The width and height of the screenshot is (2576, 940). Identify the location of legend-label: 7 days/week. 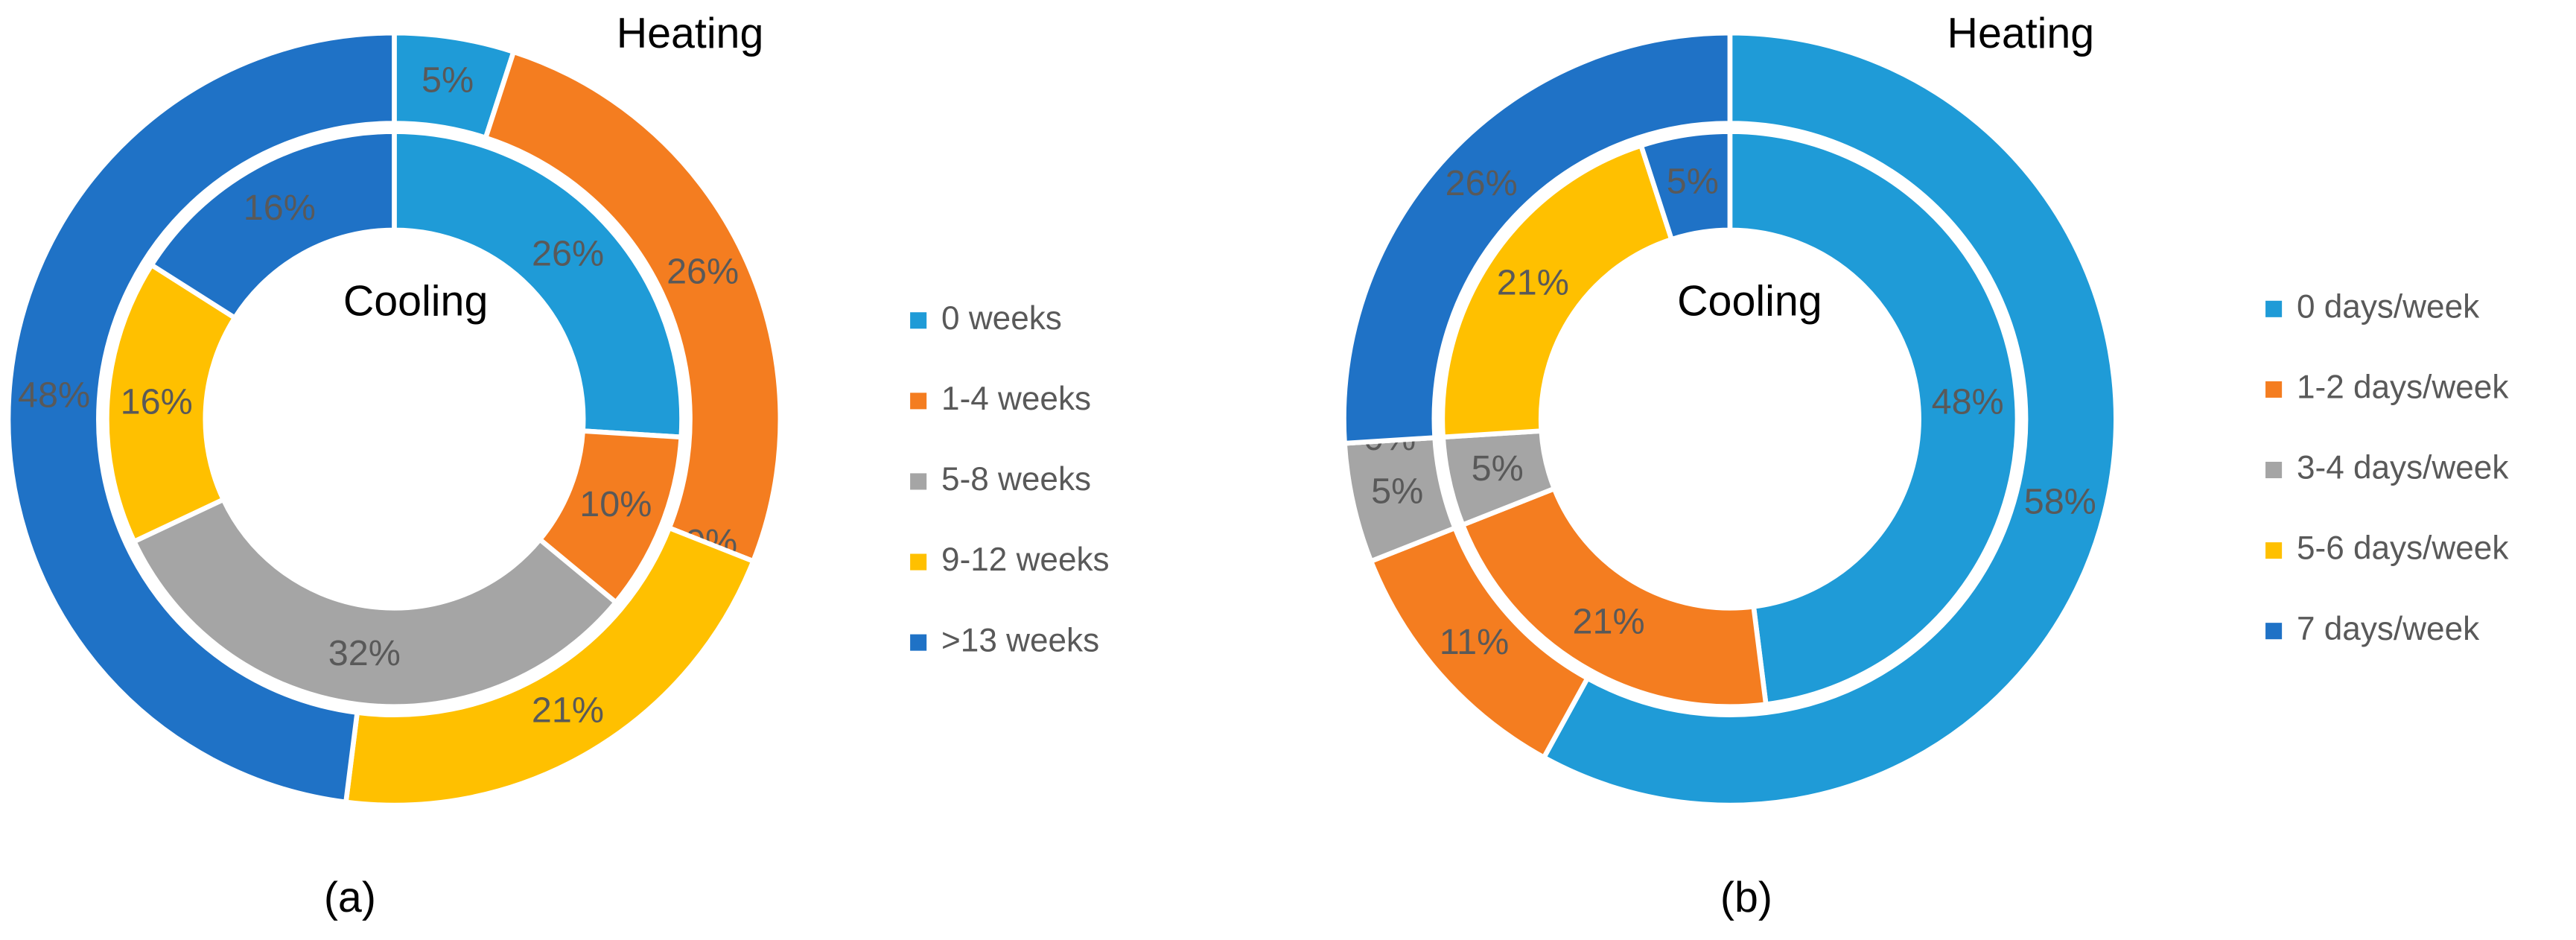
(2388, 629).